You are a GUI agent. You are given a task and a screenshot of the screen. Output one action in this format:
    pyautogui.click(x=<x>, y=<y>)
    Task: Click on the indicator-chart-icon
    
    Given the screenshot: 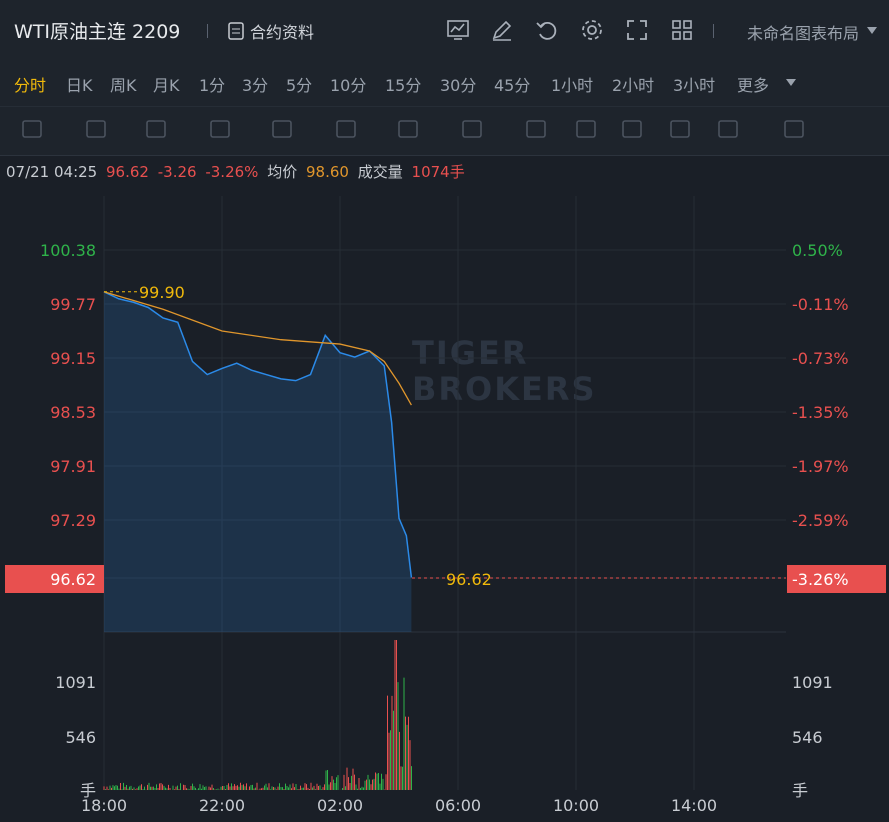 What is the action you would take?
    pyautogui.click(x=458, y=30)
    